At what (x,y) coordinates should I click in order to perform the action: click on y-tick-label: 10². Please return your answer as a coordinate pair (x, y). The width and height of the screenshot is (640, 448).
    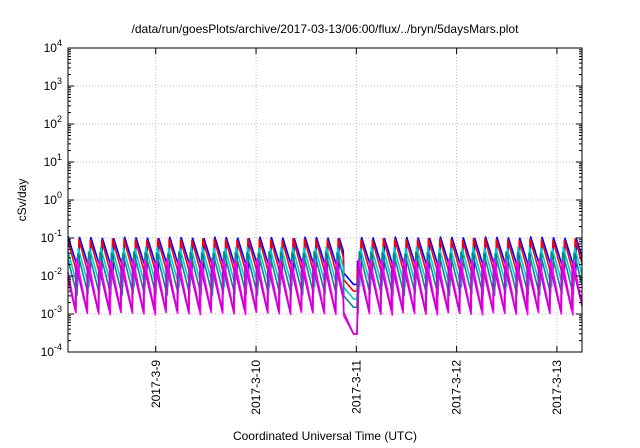
    Looking at the image, I should click on (53, 122).